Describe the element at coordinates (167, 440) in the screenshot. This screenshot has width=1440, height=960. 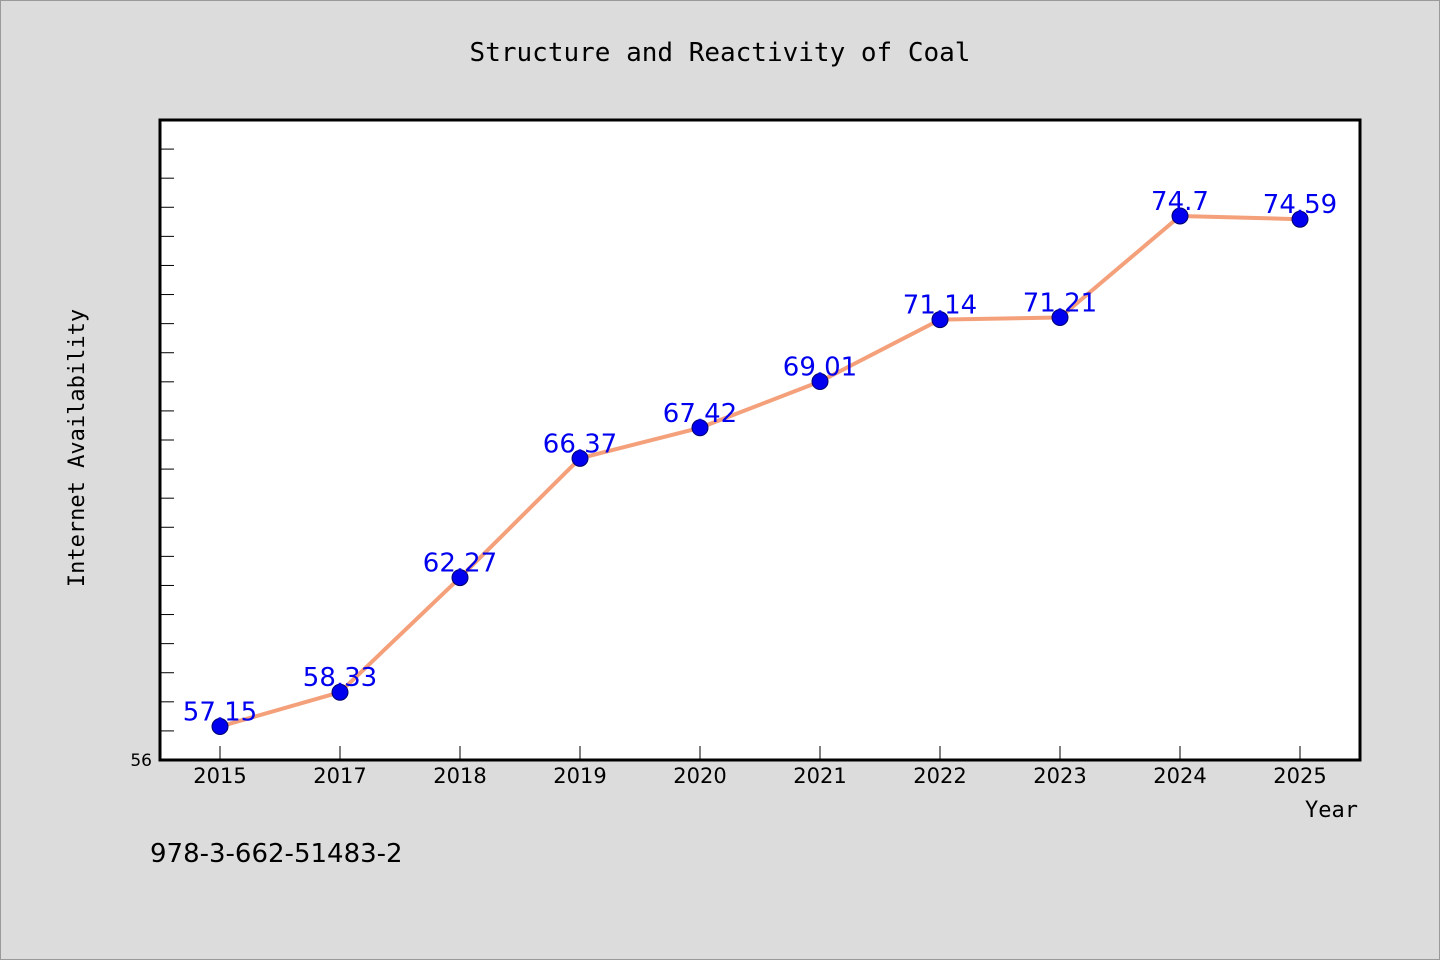
I see `y-axis-ticks` at that location.